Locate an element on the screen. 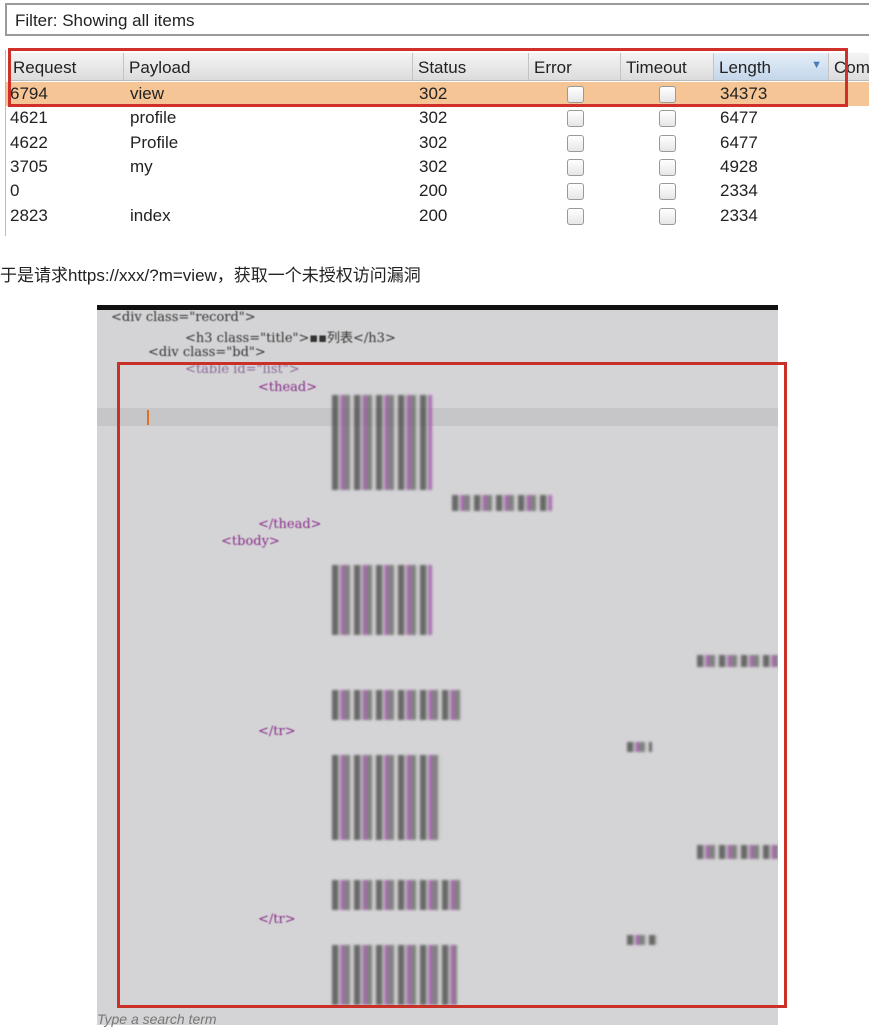  current-line-highlight is located at coordinates (437, 417).